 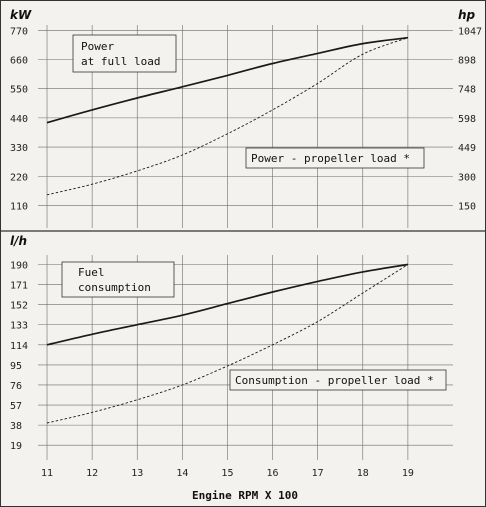 What do you see at coordinates (19, 148) in the screenshot?
I see `ytick-left-0-2: 330` at bounding box center [19, 148].